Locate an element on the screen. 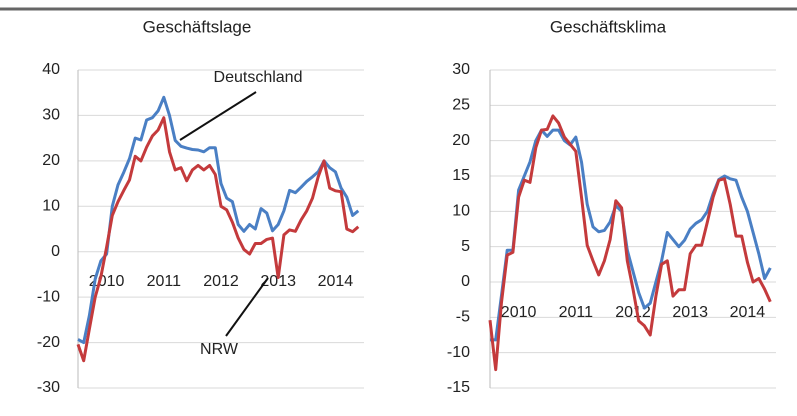 The image size is (797, 416). y-tick-label: -5 is located at coordinates (463, 317).